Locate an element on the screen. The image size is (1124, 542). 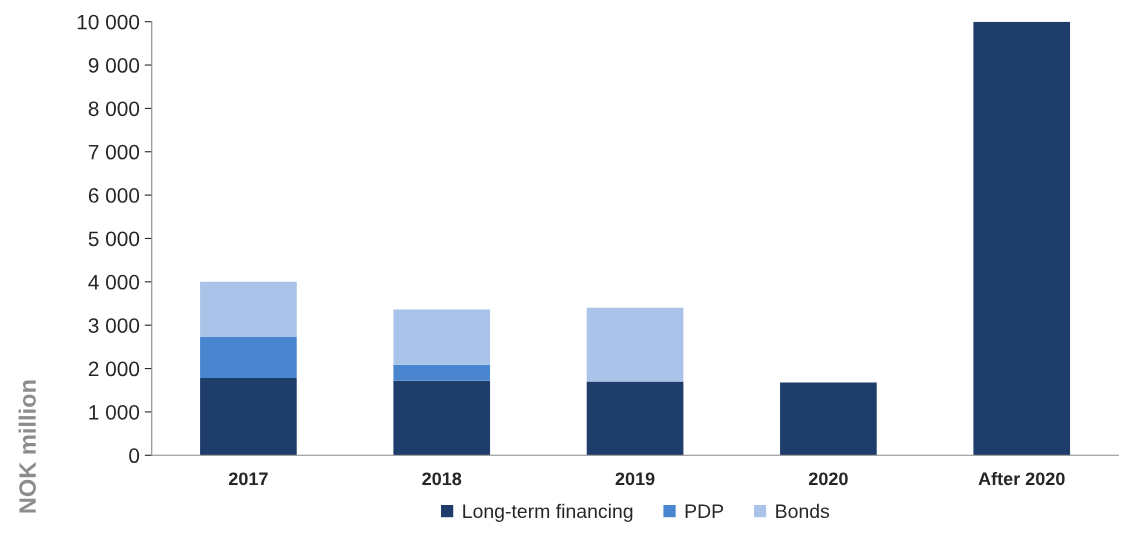
x-tick-label: 2017 is located at coordinates (248, 479).